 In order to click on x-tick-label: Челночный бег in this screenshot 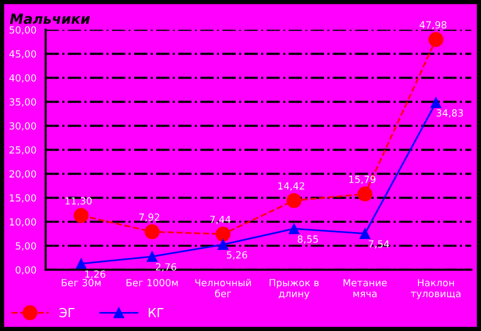, I will do `click(223, 288)`.